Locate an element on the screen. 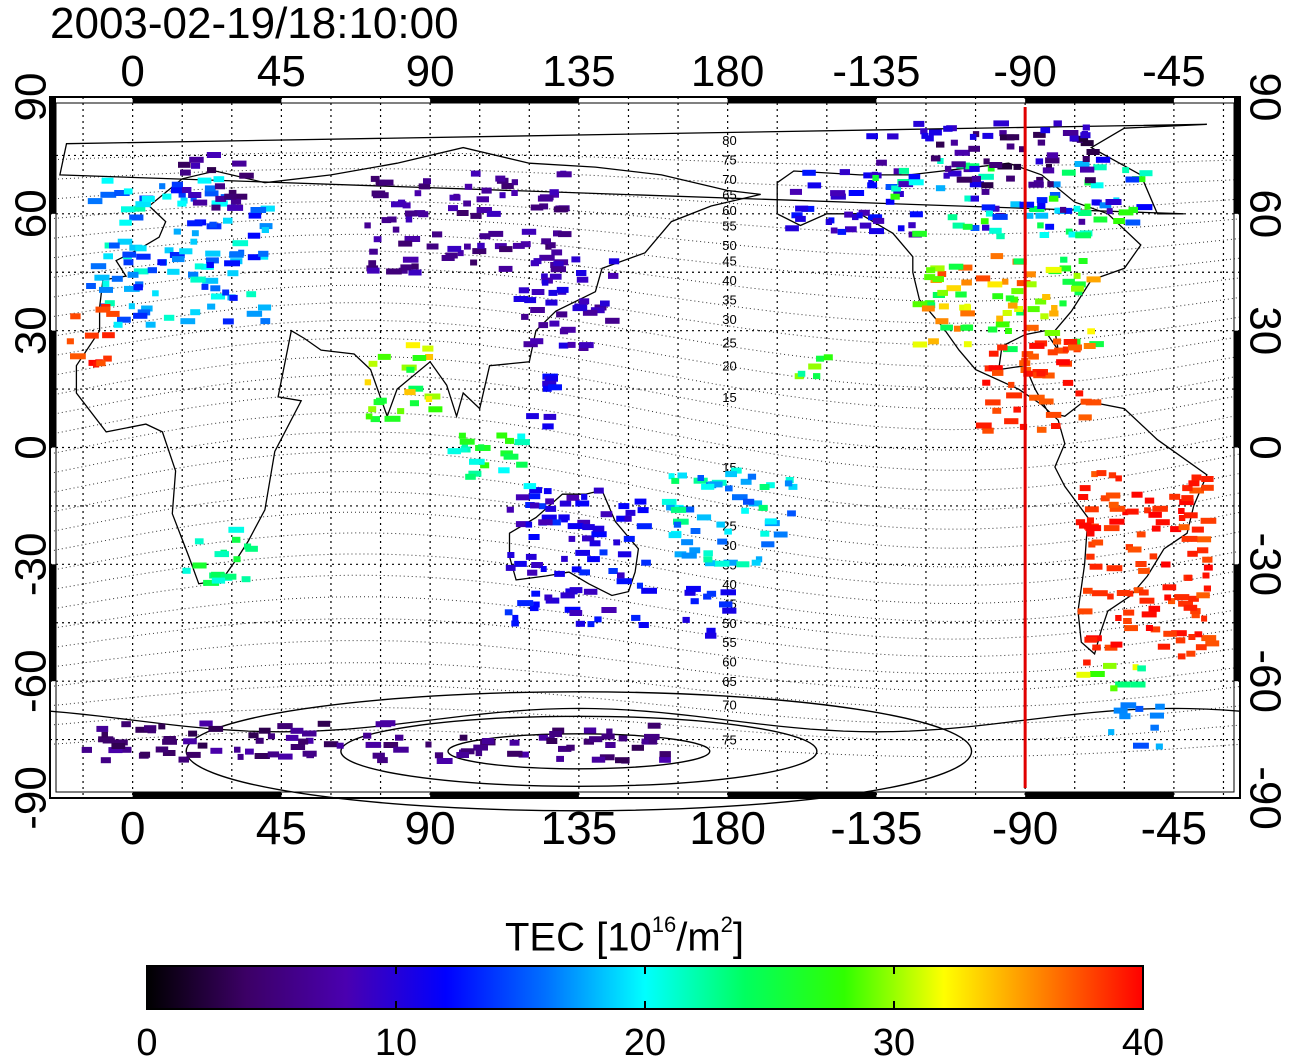 This screenshot has height=1057, width=1292. colorbar-tick-label: 40 is located at coordinates (1143, 1039).